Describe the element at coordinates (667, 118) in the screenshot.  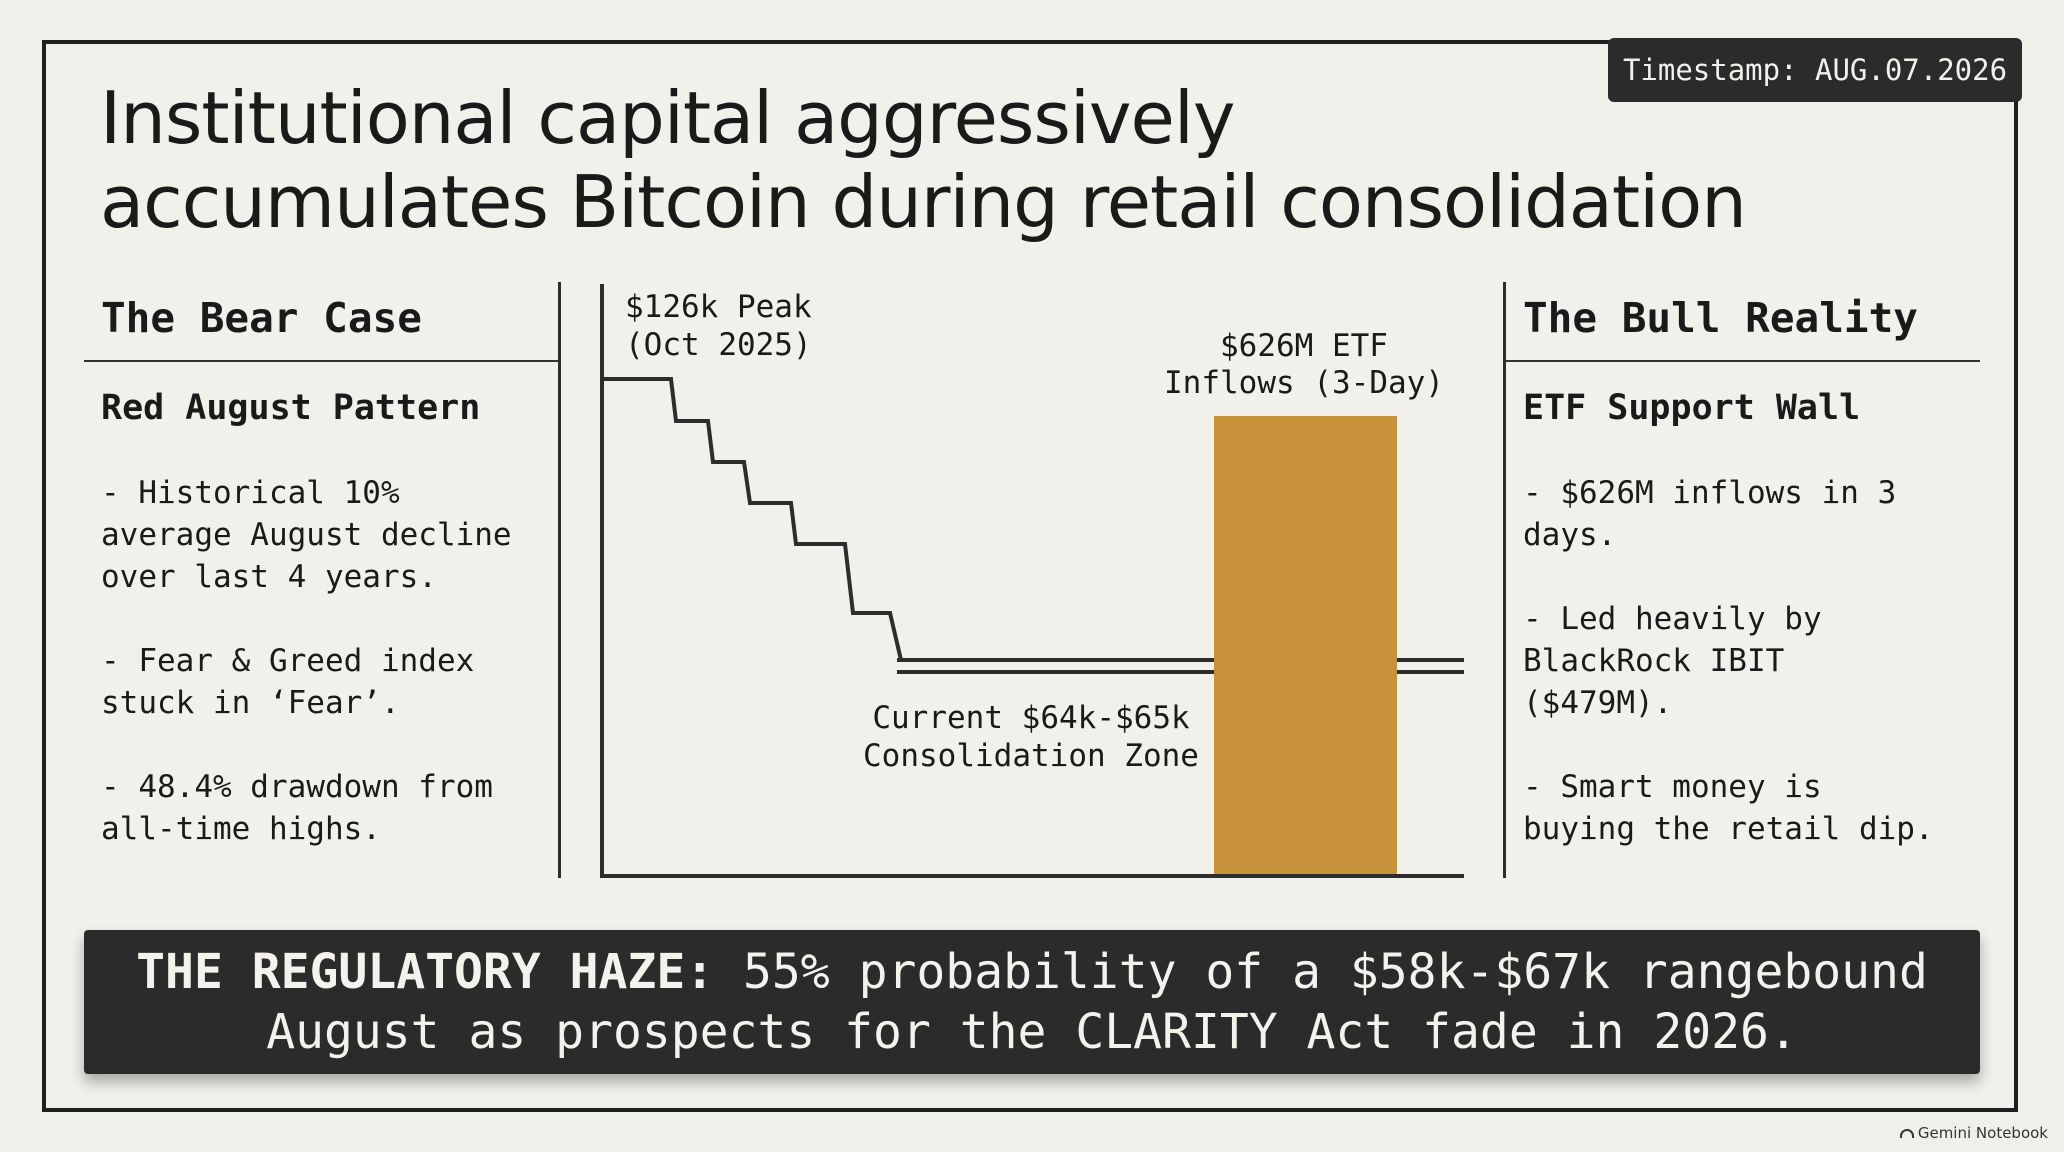
I see `title-line-1: Institutional capital aggressively` at that location.